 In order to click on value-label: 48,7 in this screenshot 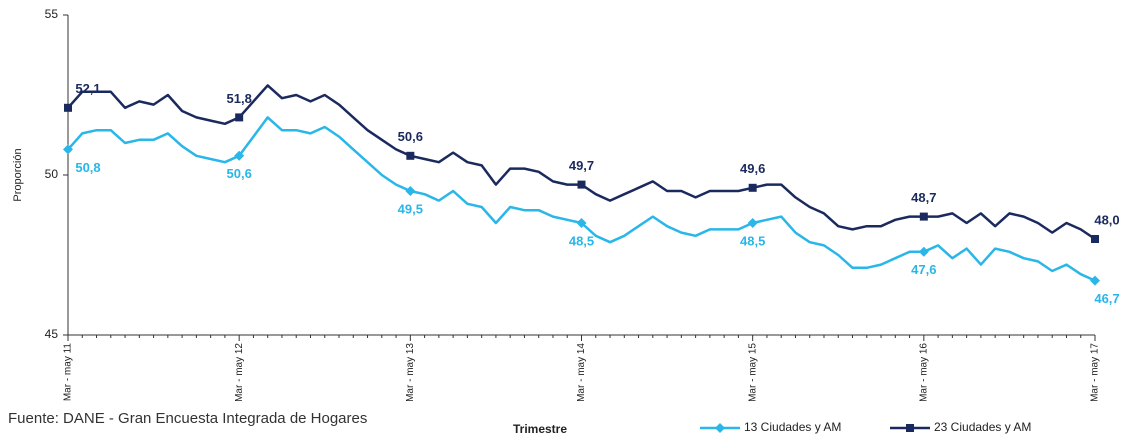, I will do `click(923, 197)`.